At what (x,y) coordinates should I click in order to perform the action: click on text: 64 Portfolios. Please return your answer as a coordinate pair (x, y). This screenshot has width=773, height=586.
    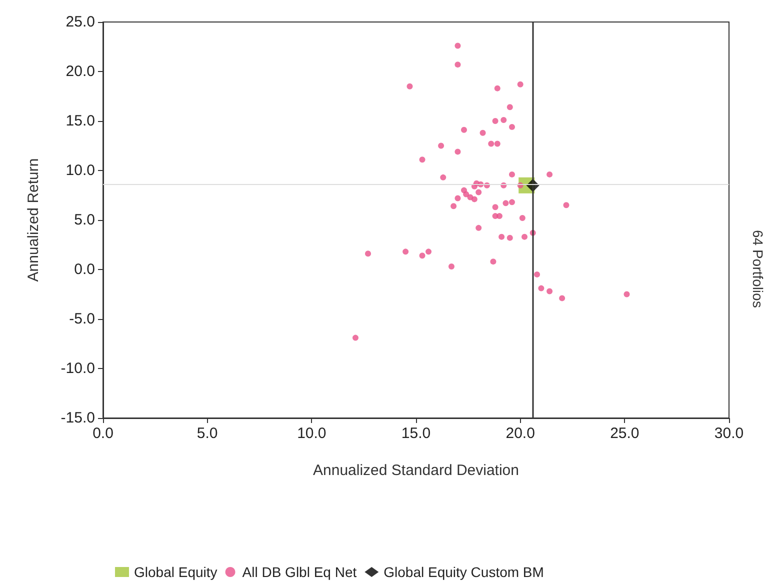
    Looking at the image, I should click on (758, 269).